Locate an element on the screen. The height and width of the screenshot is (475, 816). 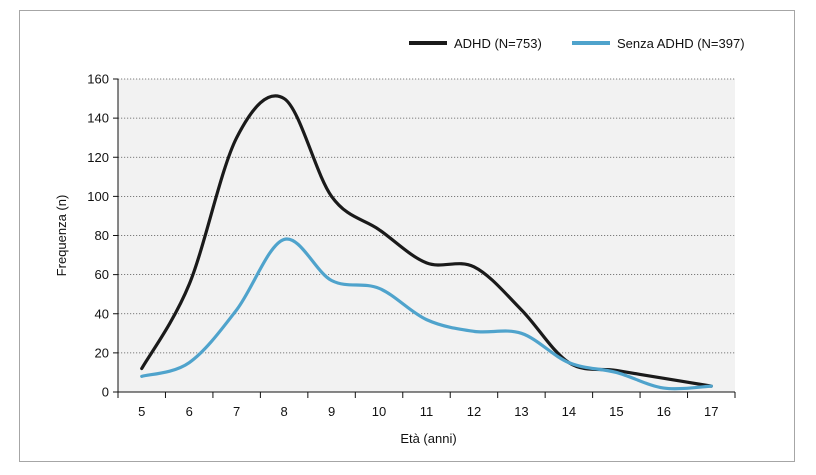
x-tick-label: 6 is located at coordinates (189, 411).